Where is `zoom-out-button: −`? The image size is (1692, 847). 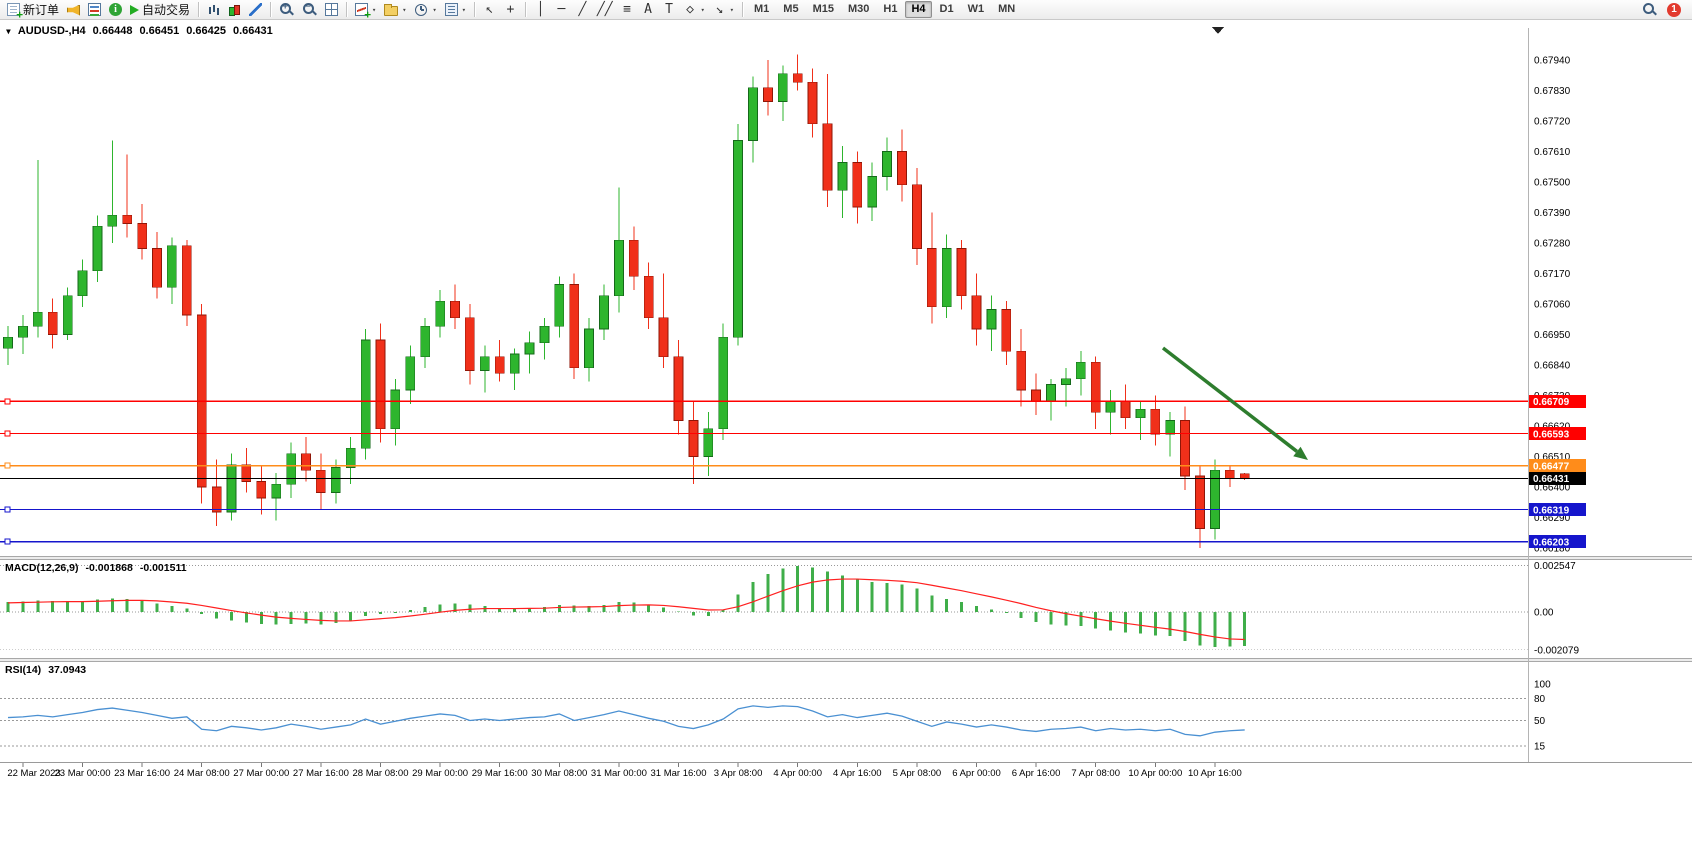
zoom-out-button: − is located at coordinates (309, 10).